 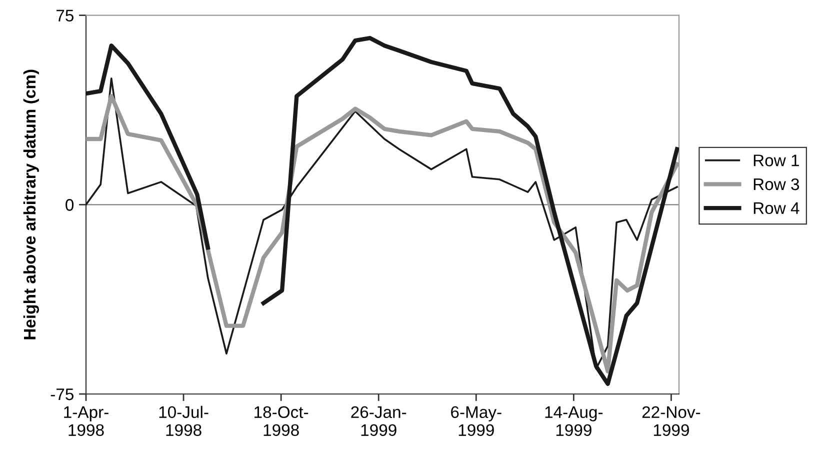 What do you see at coordinates (777, 184) in the screenshot?
I see `legend-label: Row 3` at bounding box center [777, 184].